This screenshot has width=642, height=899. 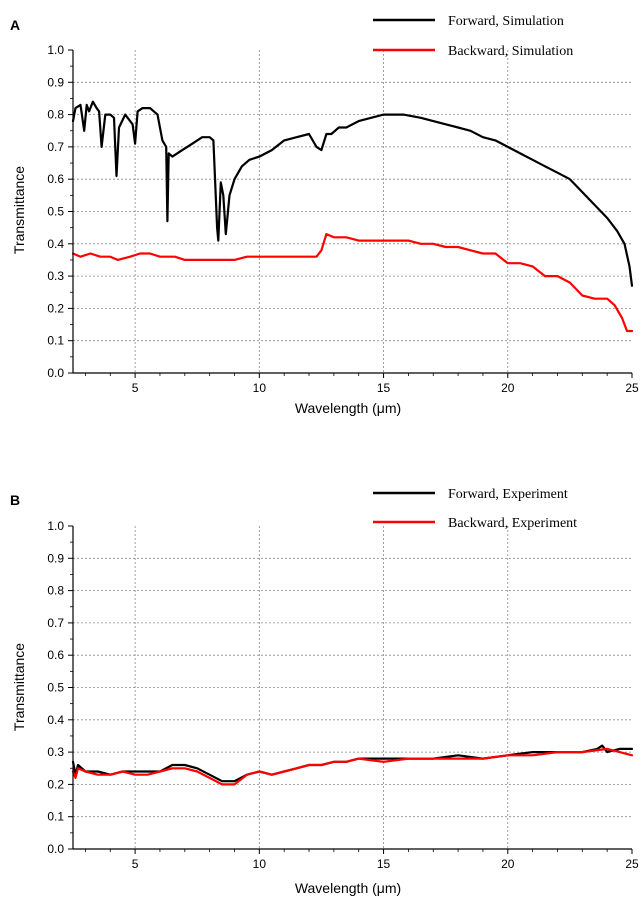 I want to click on panel-a-y-axis-label: Transmittance, so click(x=19, y=210).